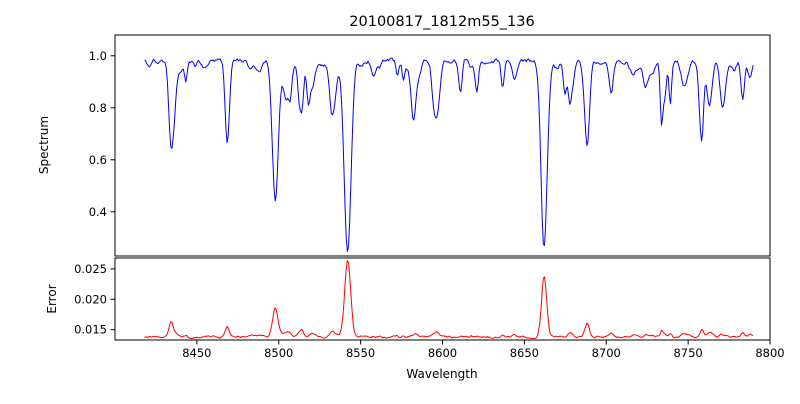 The image size is (800, 404). What do you see at coordinates (442, 353) in the screenshot?
I see `tick-label: 8600` at bounding box center [442, 353].